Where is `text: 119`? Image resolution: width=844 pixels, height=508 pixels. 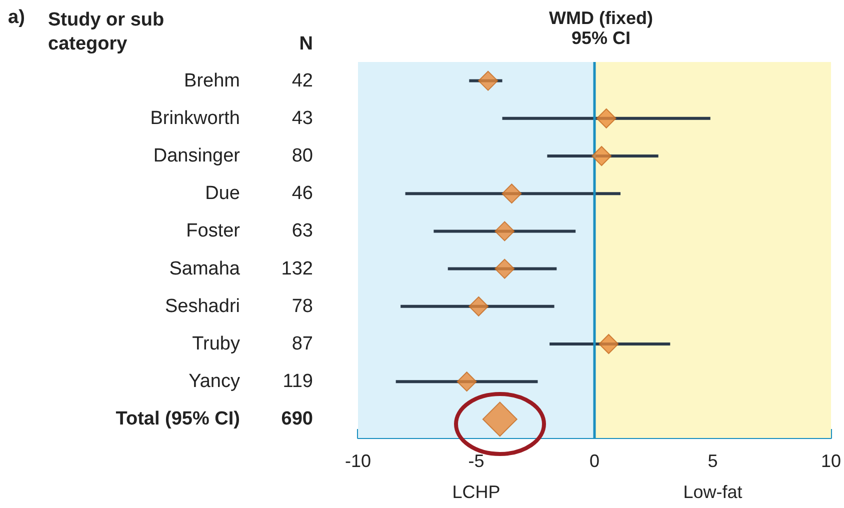
text: 119 is located at coordinates (297, 381).